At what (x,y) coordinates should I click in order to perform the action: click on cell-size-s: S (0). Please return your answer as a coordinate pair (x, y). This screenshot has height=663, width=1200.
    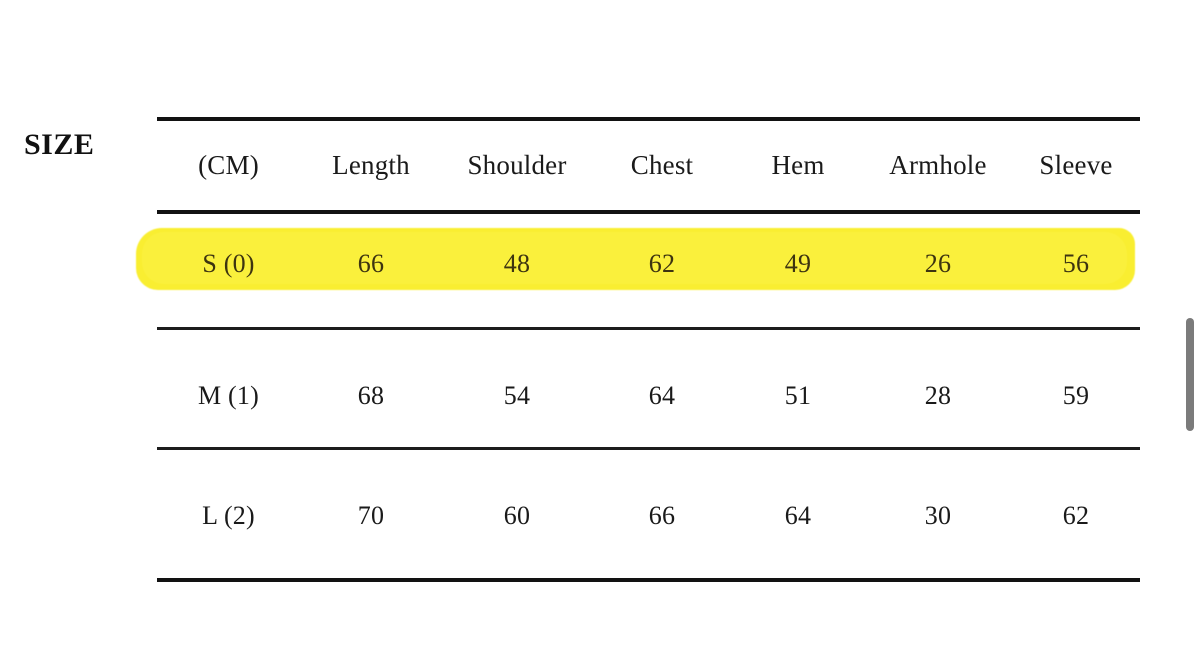
    Looking at the image, I should click on (228, 263).